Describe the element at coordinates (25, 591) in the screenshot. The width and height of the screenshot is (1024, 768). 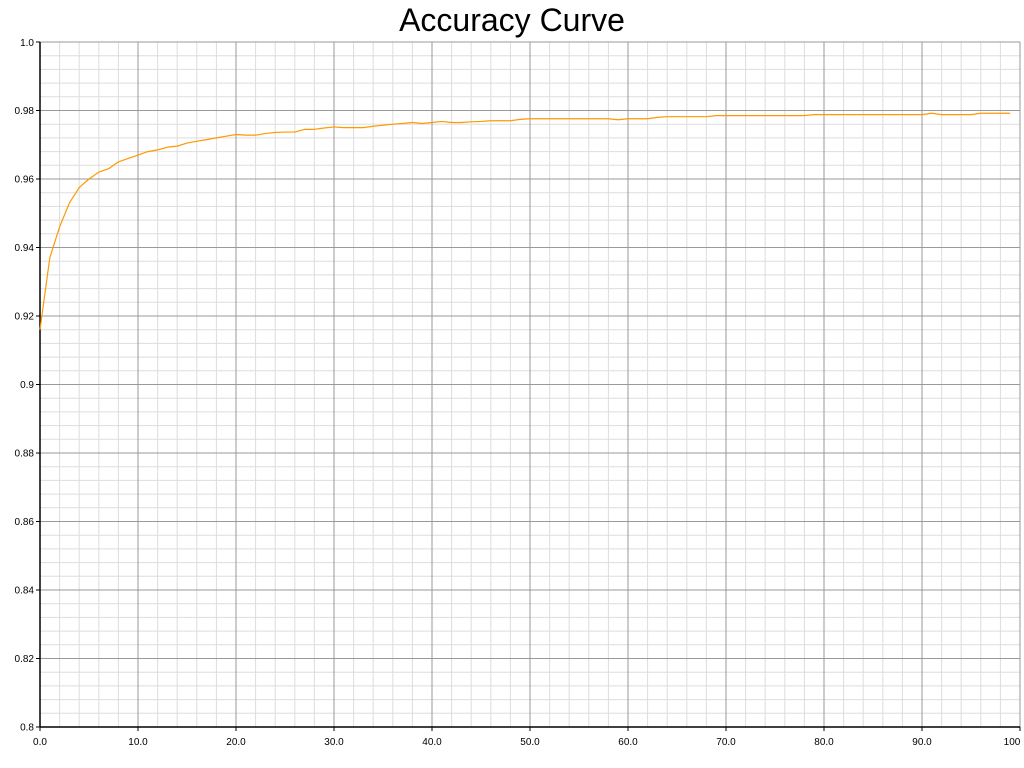
I see `y-tick-label: 0.84` at that location.